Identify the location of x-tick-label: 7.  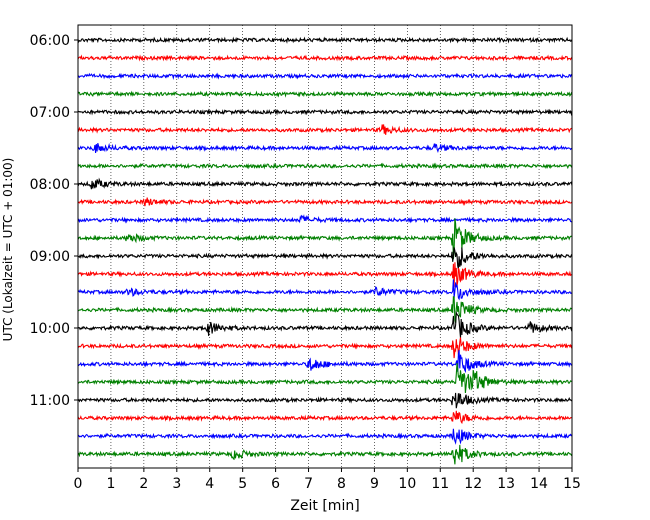
(308, 484).